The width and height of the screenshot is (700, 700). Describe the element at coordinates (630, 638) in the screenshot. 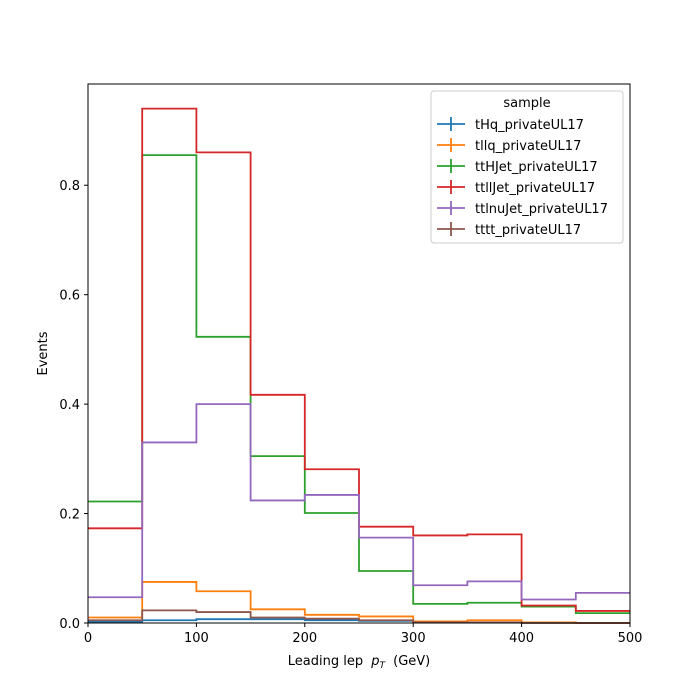

I see `x-tick-label: 500` at that location.